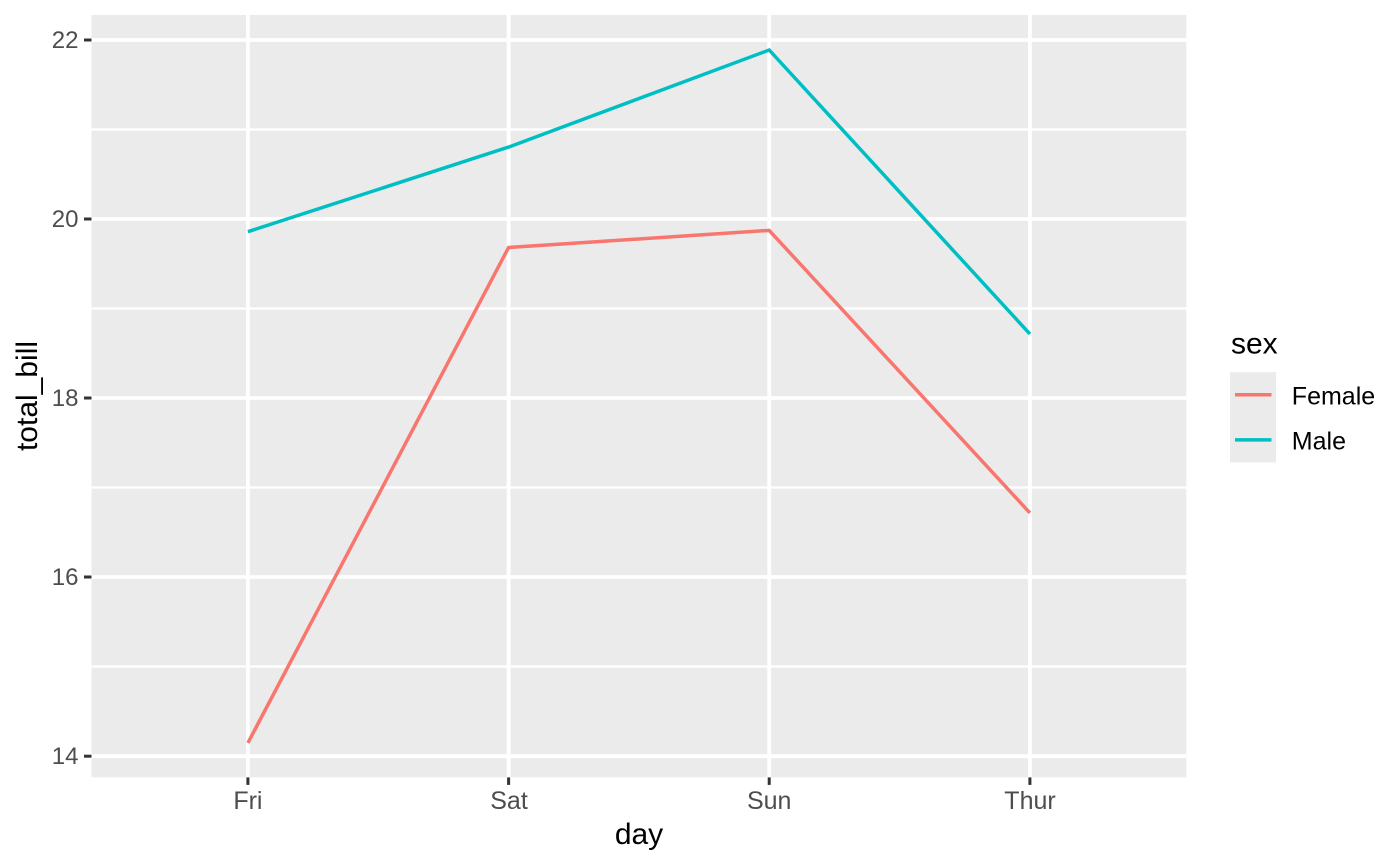 Image resolution: width=1400 pixels, height=866 pixels. What do you see at coordinates (65, 219) in the screenshot?
I see `svg-text: 20` at bounding box center [65, 219].